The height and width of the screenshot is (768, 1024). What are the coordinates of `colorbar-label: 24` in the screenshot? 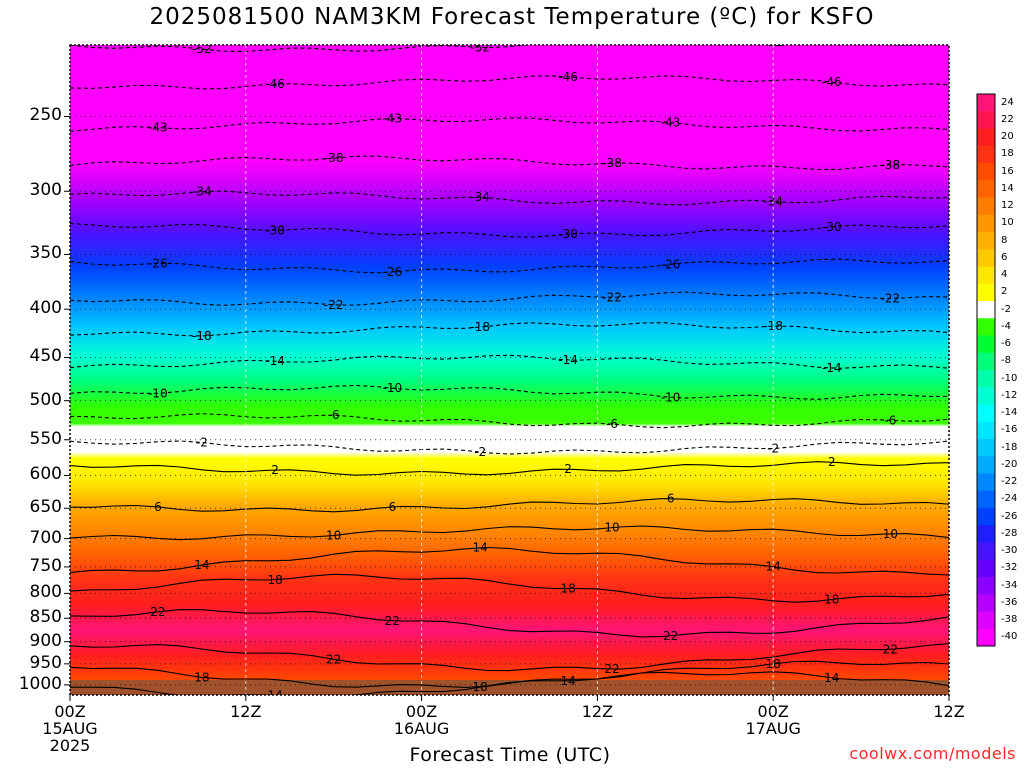 It's located at (1007, 102).